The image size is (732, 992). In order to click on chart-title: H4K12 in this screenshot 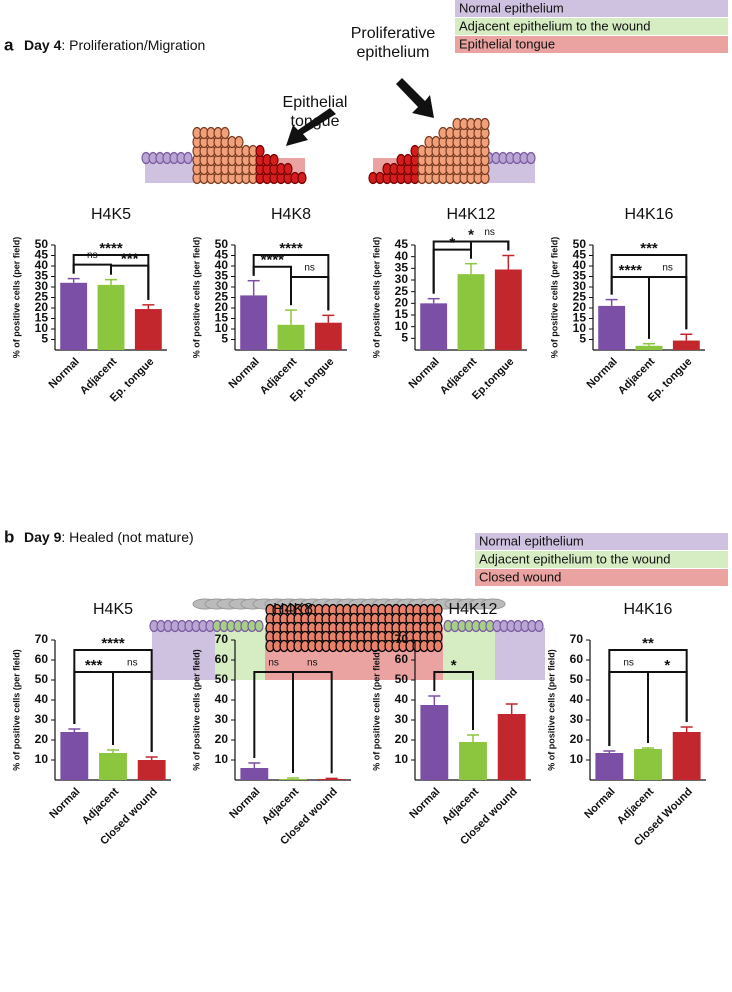, I will do `click(473, 609)`.